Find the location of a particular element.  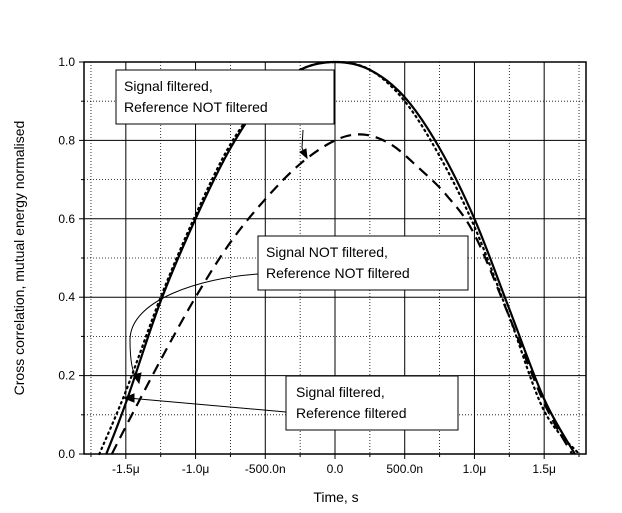

annotation-3-line-1: Signal filtered, is located at coordinates (340, 392).